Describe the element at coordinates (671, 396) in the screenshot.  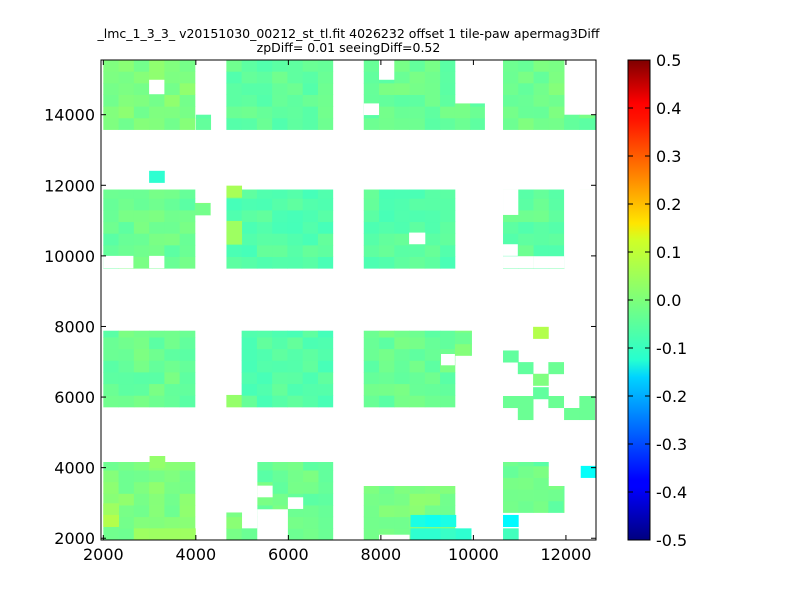
I see `colorbar-tick-label: -0.2` at that location.